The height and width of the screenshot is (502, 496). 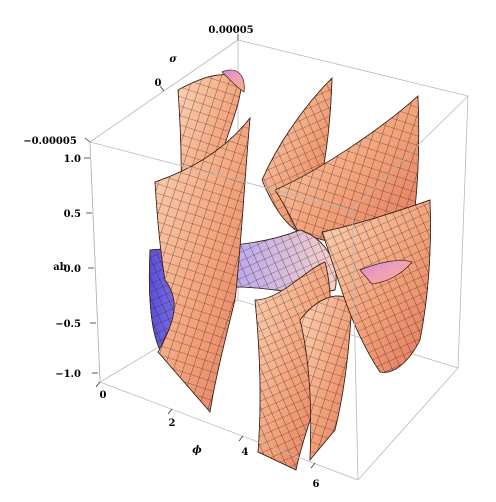 I want to click on ab-tick-1.0: 1.0, so click(x=72, y=159).